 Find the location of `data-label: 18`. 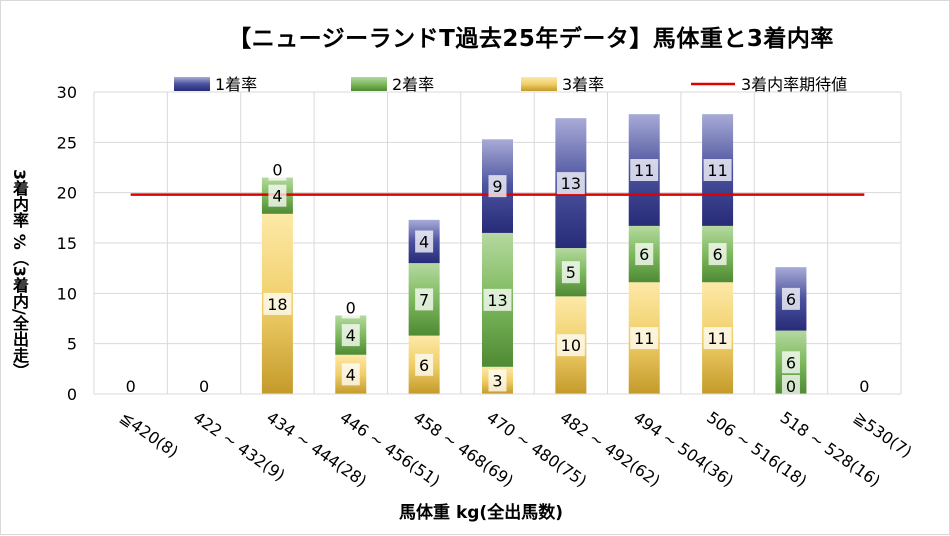

data-label: 18 is located at coordinates (277, 303).